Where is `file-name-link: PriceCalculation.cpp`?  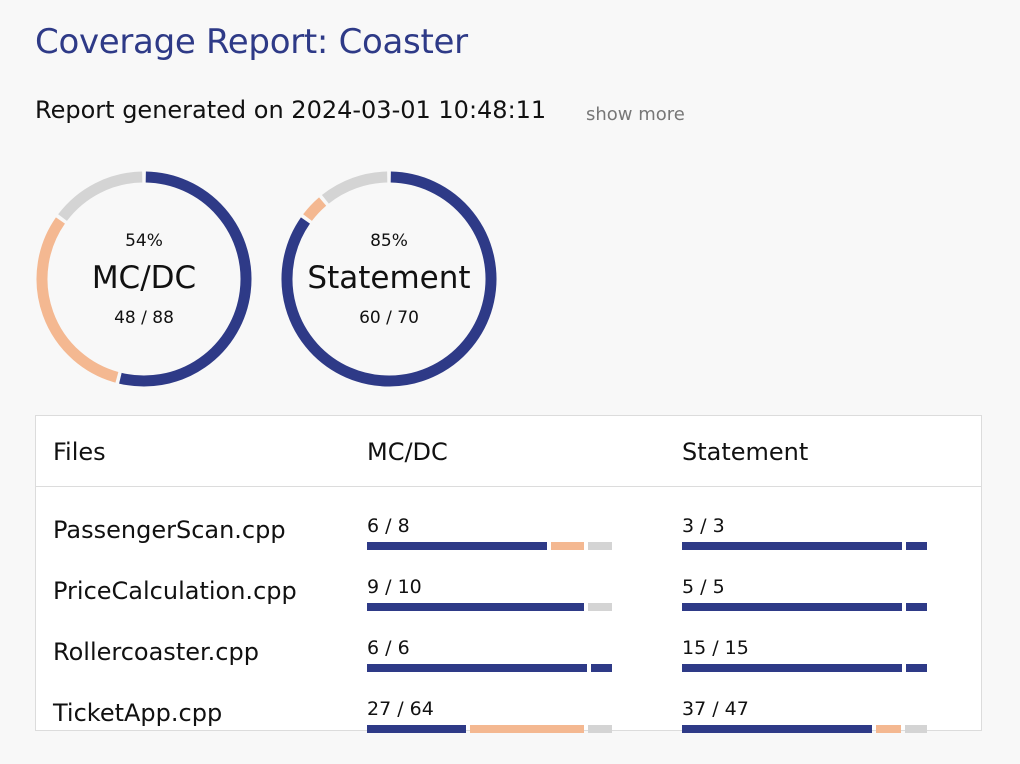
file-name-link: PriceCalculation.cpp is located at coordinates (175, 591).